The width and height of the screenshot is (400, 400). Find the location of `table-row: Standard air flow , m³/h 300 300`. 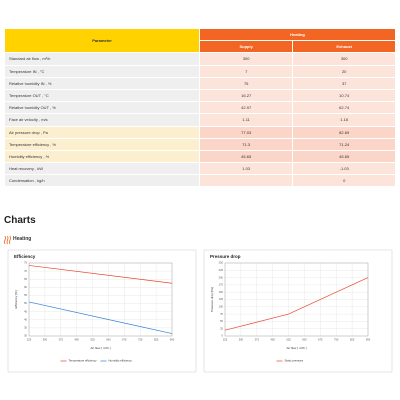

table-row: Standard air flow , m³/h 300 300 is located at coordinates (200, 59).